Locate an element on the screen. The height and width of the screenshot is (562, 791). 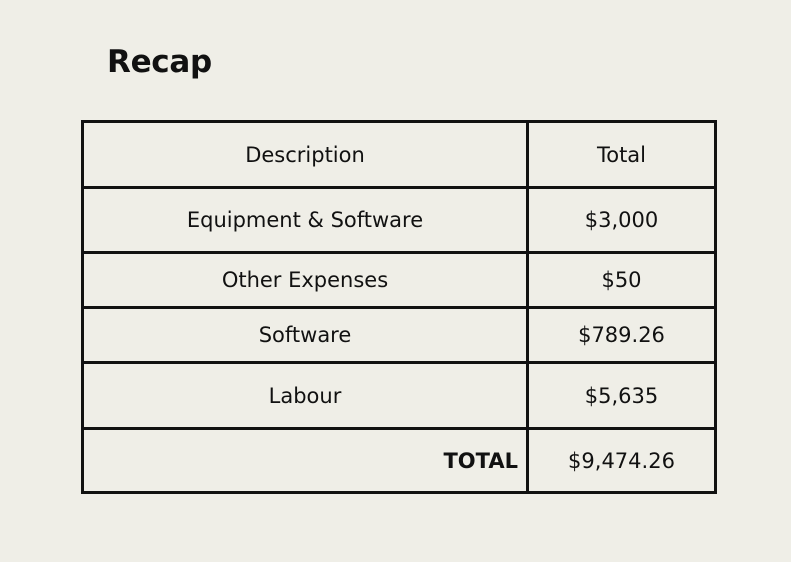
table-row: Software $789.26 is located at coordinates (399, 335).